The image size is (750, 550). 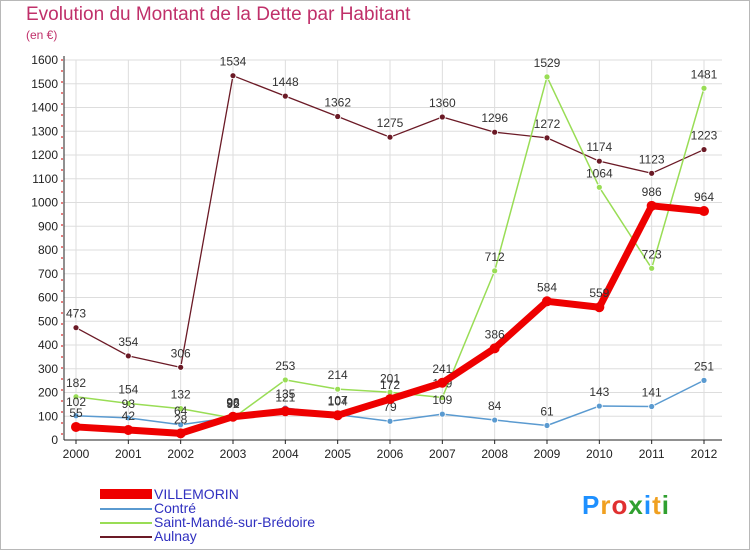 I want to click on data-label-saint-mand-sur-br-doire: 132, so click(x=181, y=395).